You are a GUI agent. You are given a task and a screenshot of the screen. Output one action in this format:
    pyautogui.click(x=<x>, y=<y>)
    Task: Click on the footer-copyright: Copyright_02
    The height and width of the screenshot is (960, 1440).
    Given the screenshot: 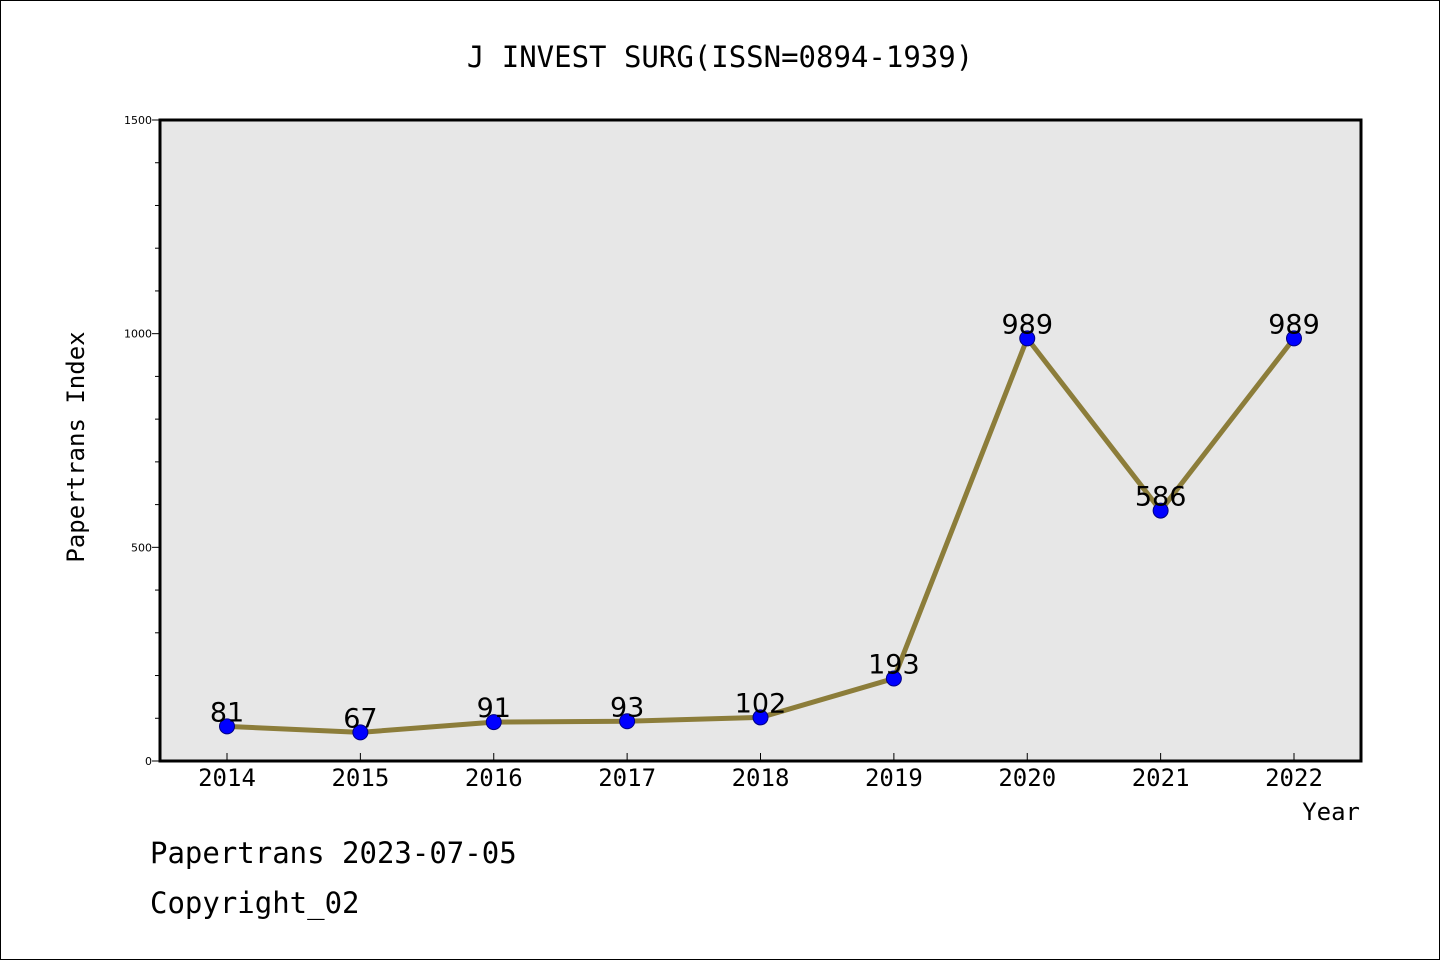 What is the action you would take?
    pyautogui.click(x=255, y=903)
    